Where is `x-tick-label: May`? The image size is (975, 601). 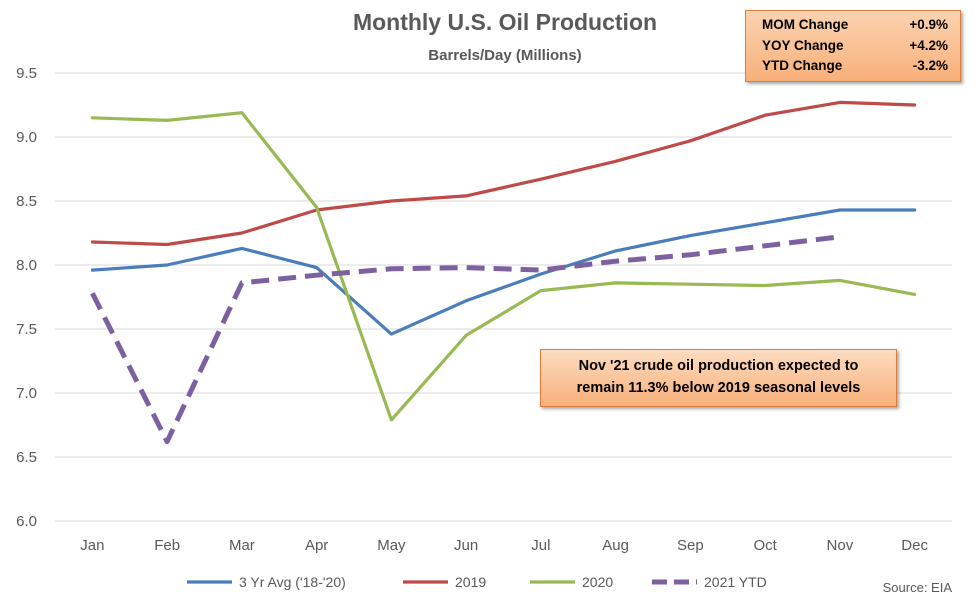 x-tick-label: May is located at coordinates (391, 545).